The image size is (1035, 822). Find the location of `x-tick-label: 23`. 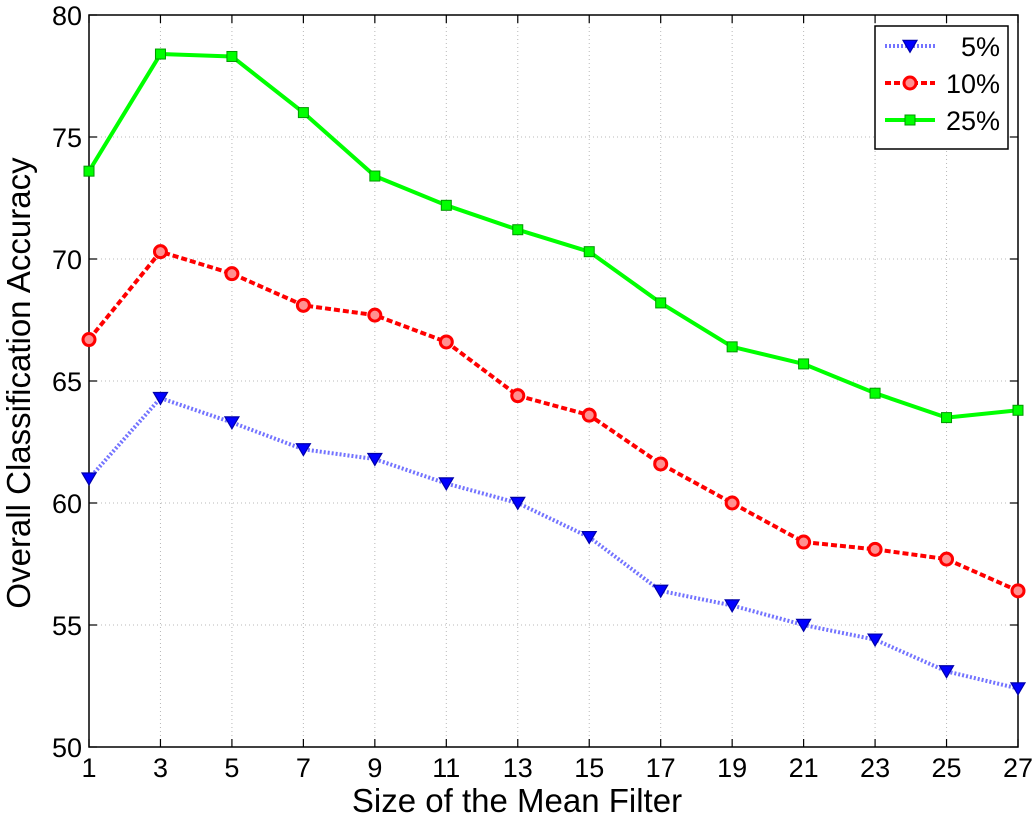

x-tick-label: 23 is located at coordinates (875, 768).